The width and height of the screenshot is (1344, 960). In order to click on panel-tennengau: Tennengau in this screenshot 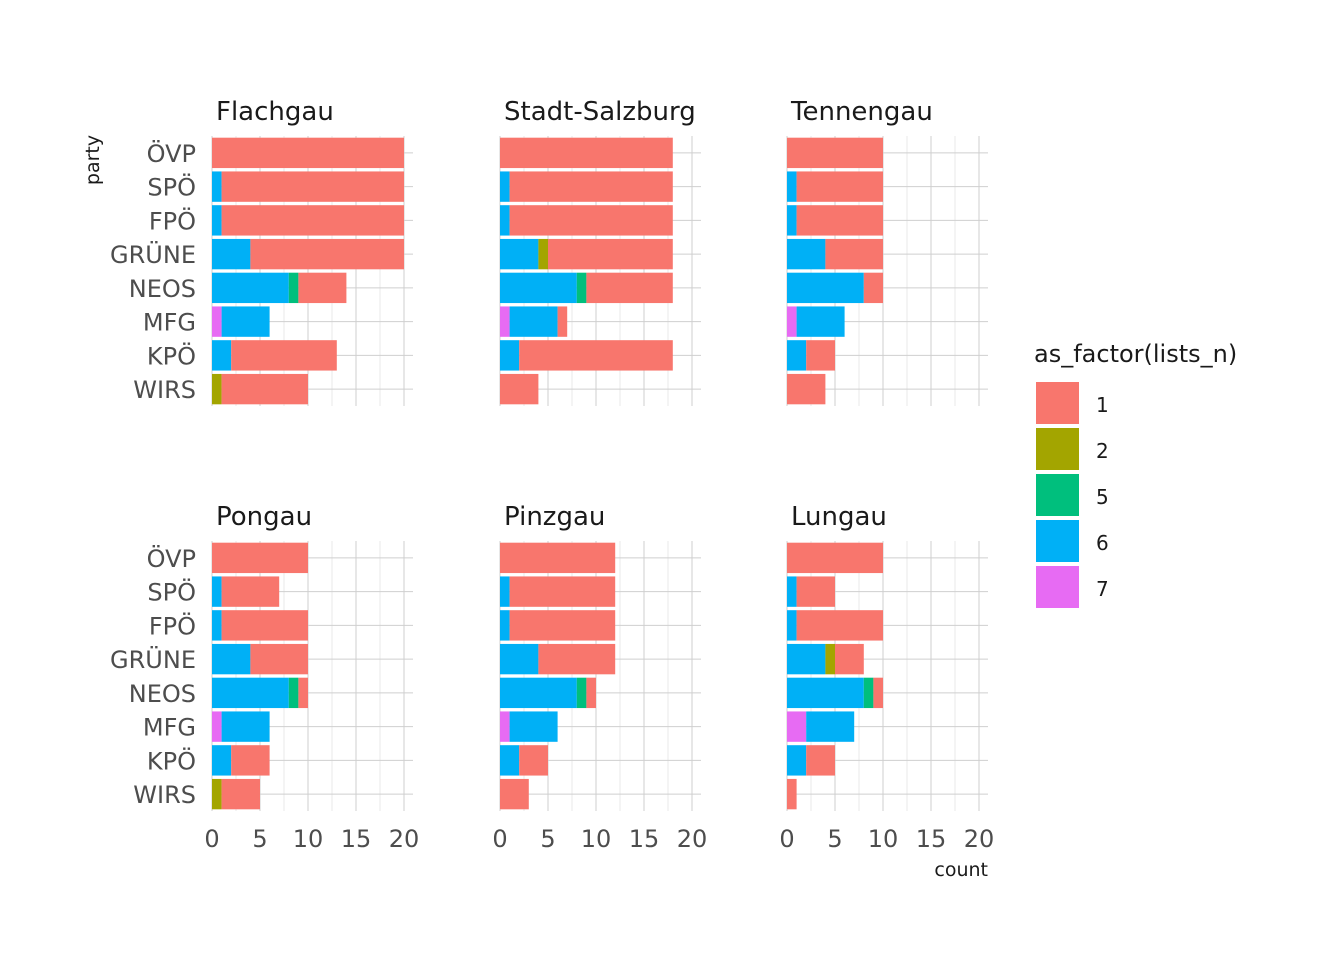, I will do `click(887, 251)`.